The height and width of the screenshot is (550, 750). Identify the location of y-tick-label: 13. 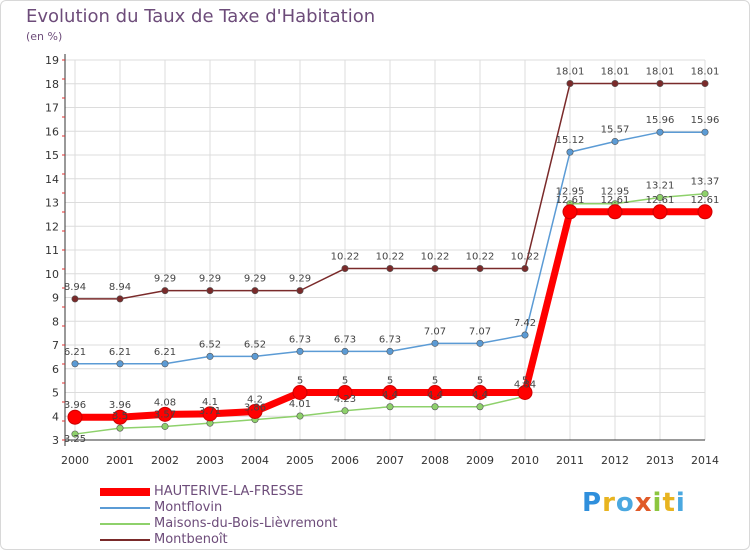
(52, 203).